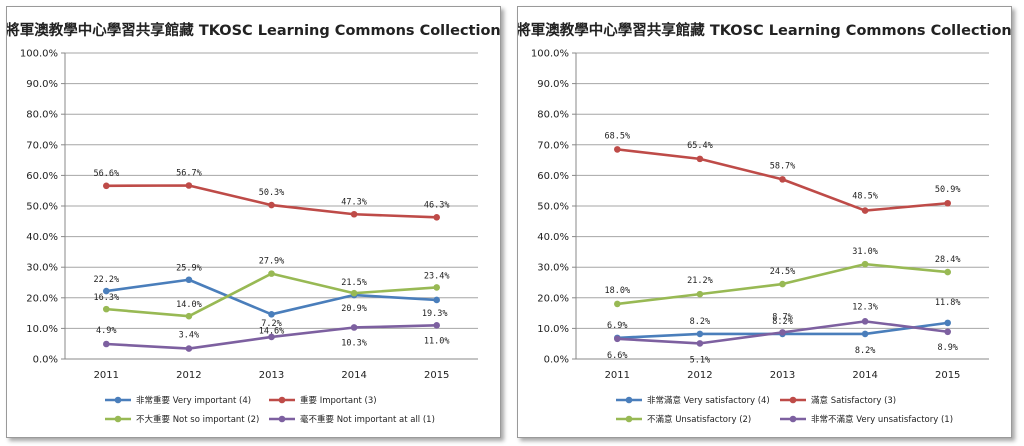  What do you see at coordinates (354, 202) in the screenshot?
I see `data-label: 47.3%` at bounding box center [354, 202].